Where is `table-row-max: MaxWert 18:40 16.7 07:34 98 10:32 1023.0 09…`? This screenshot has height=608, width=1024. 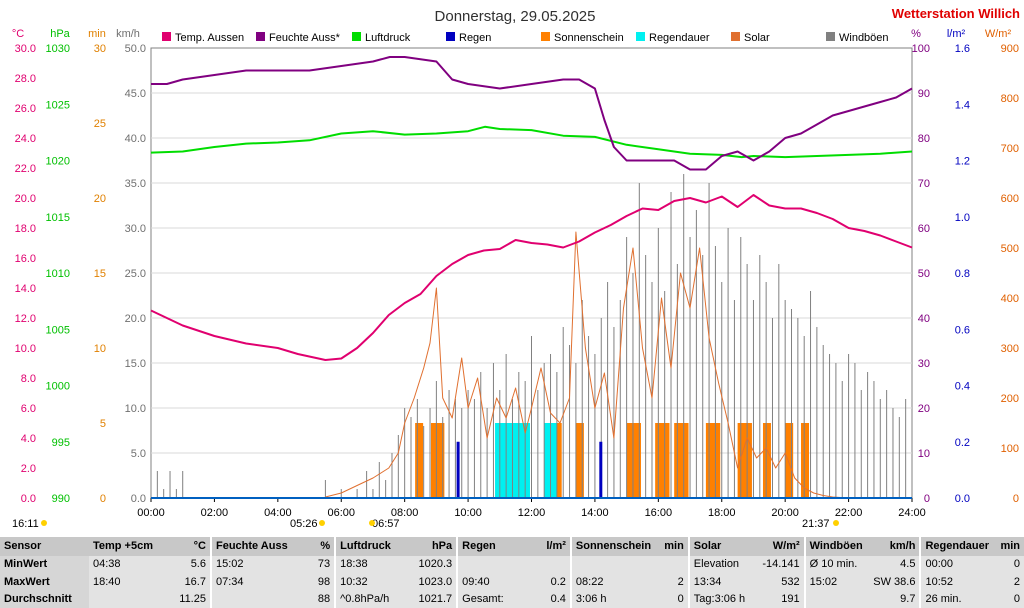
table-row-max: MaxWert 18:40 16.7 07:34 98 10:32 1023.0 09… is located at coordinates (512, 582).